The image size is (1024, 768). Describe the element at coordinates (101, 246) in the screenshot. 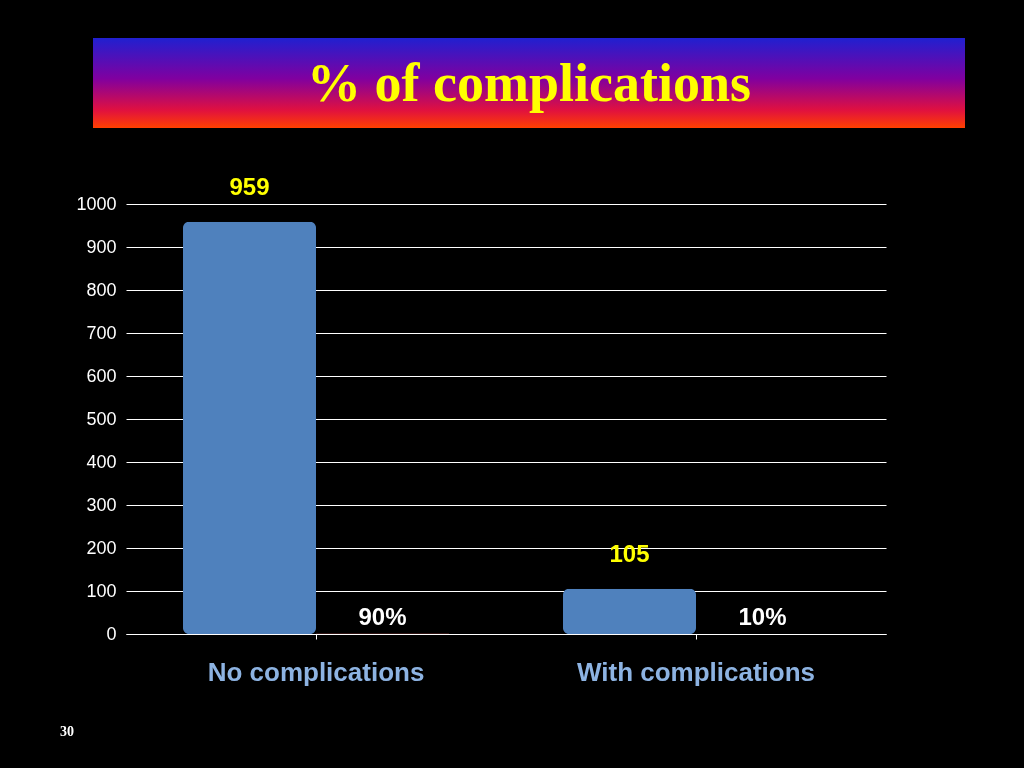

I see `y-tick-label: 900` at that location.